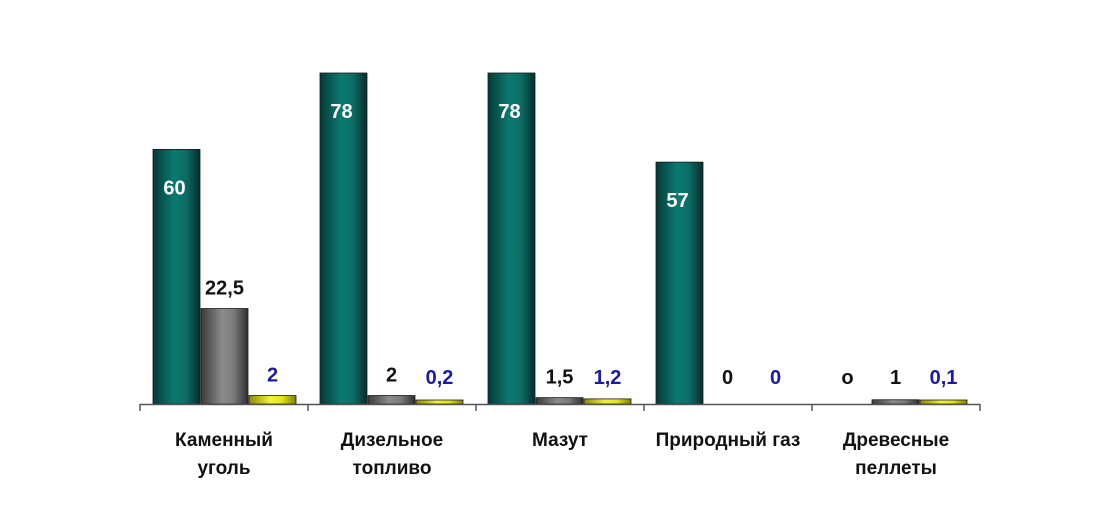  What do you see at coordinates (943, 402) in the screenshot?
I see `bar-s2-c4` at bounding box center [943, 402].